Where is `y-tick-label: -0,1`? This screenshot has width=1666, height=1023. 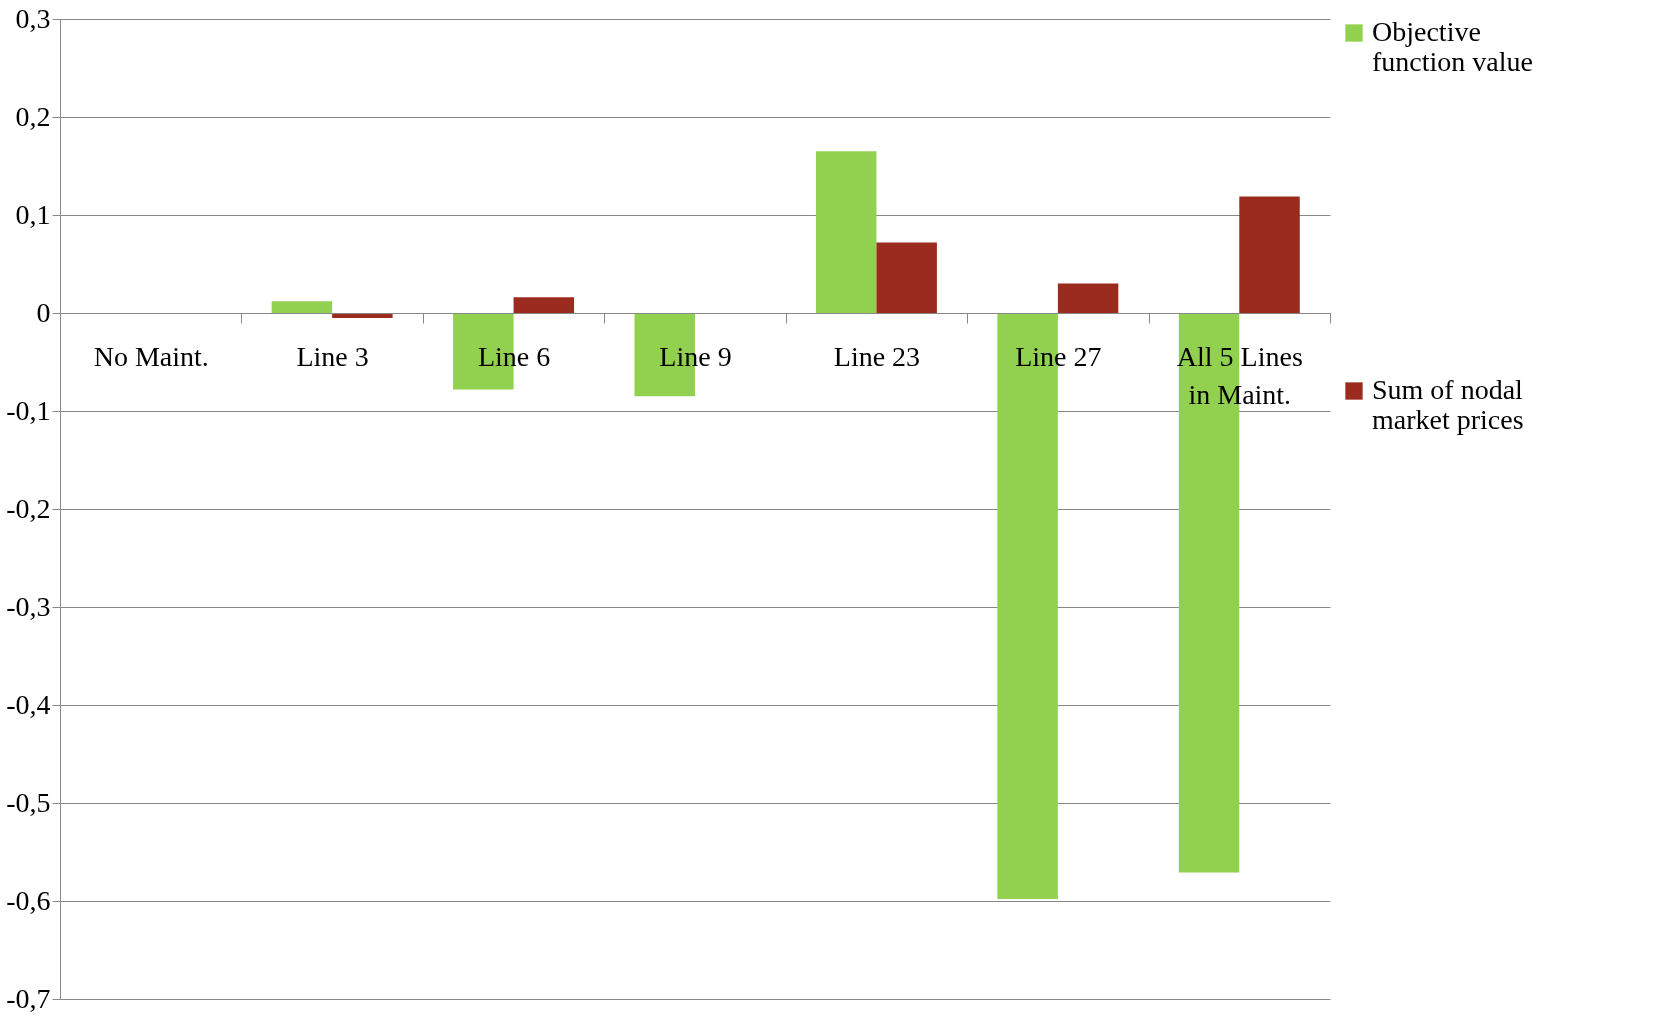 y-tick-label: -0,1 is located at coordinates (28, 410).